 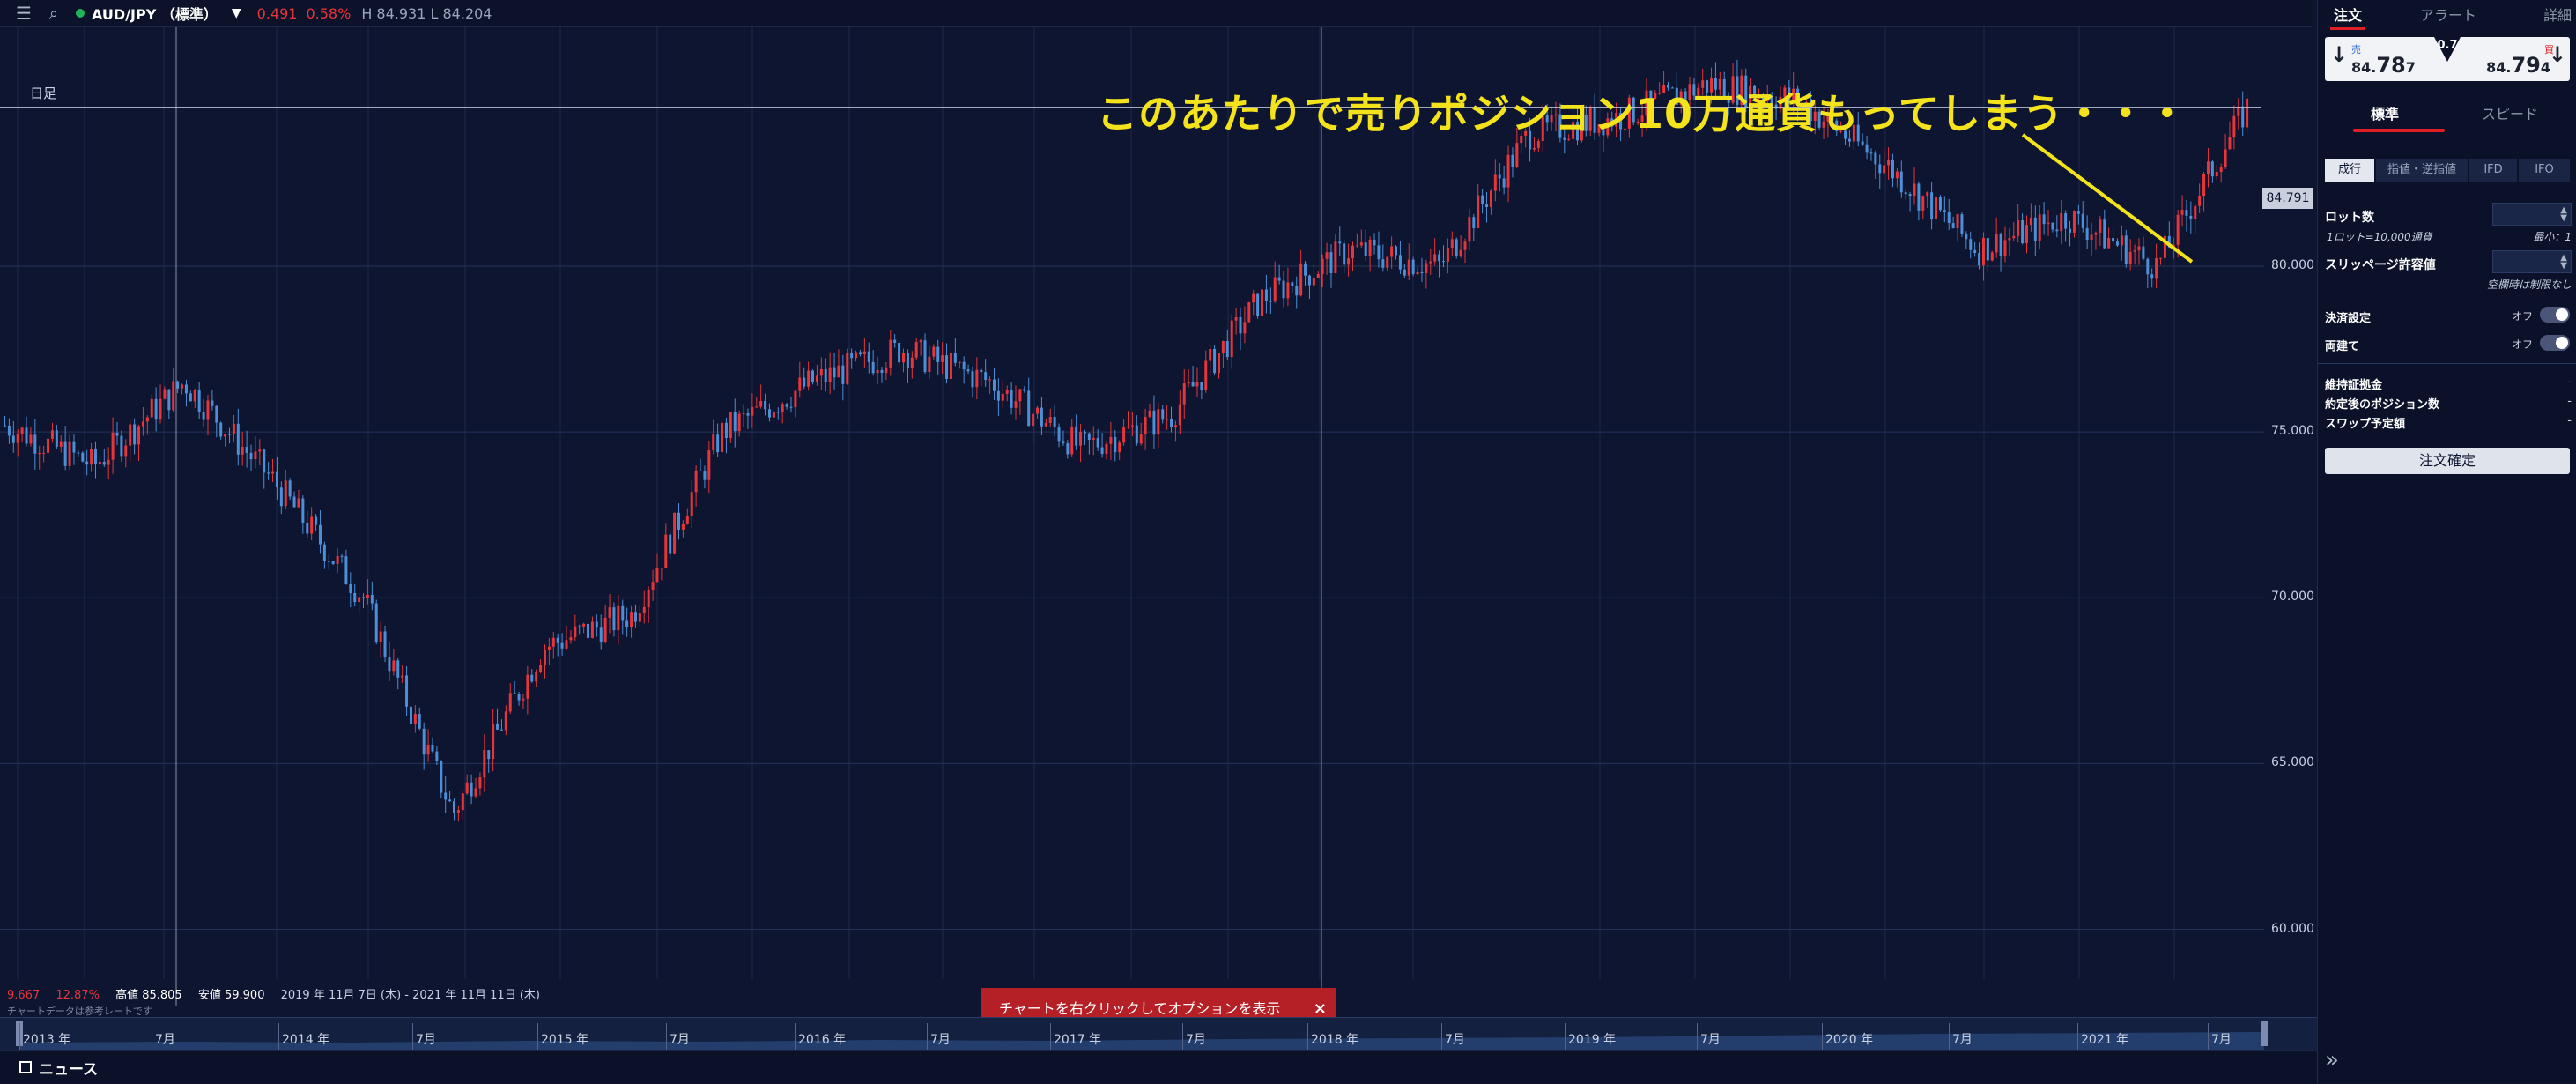 What do you see at coordinates (1642, 113) in the screenshot?
I see `chart-annotation: このあたりで売りポジション10万通貨もってしまう・・・` at bounding box center [1642, 113].